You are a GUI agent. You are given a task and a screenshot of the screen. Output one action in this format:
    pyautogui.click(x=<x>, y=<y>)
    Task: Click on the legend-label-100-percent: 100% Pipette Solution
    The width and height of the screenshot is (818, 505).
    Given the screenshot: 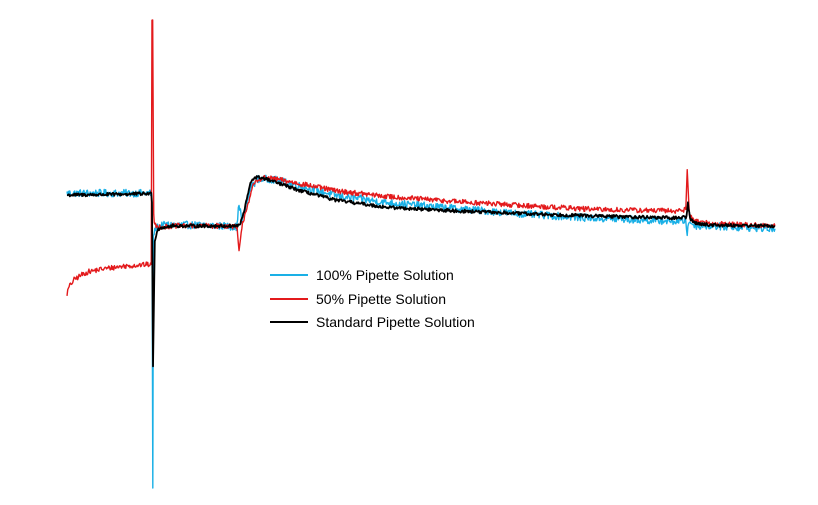 What is the action you would take?
    pyautogui.click(x=385, y=275)
    